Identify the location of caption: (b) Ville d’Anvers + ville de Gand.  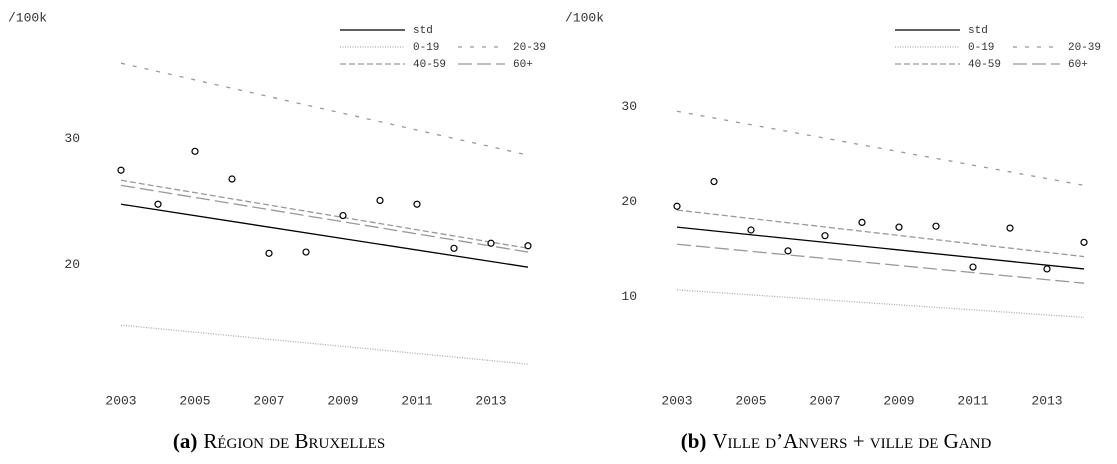
(836, 441).